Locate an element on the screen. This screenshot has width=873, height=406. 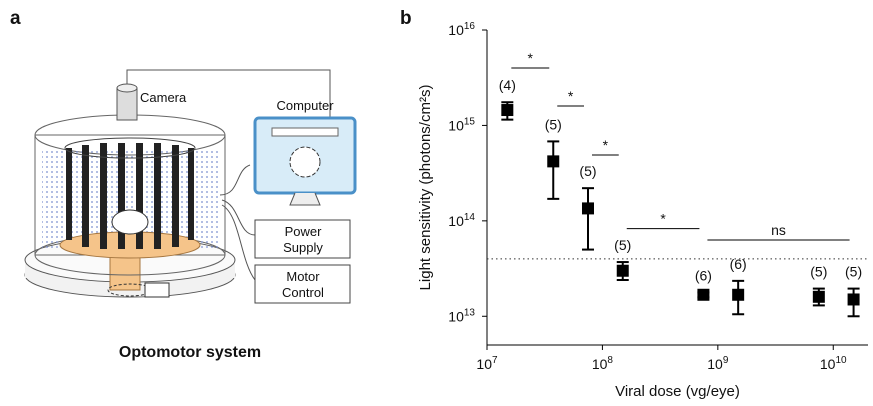
y-axis-label: Light sensitivity (photons/cm²s) is located at coordinates (425, 188).